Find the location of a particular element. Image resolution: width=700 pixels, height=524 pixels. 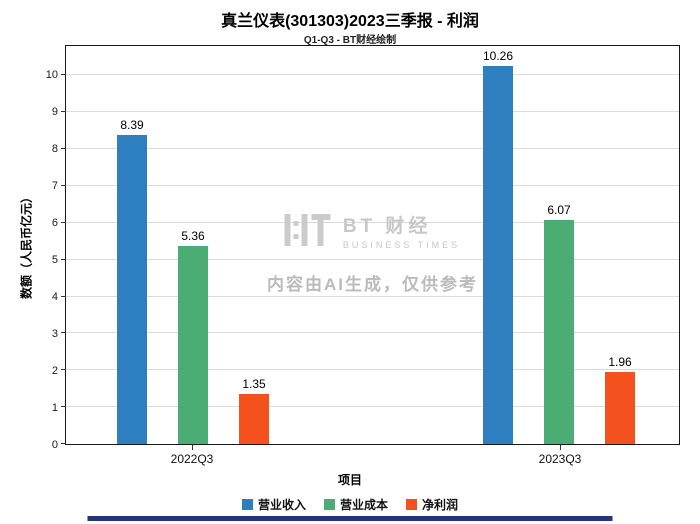

y-tick-label: 3 is located at coordinates (54, 333).